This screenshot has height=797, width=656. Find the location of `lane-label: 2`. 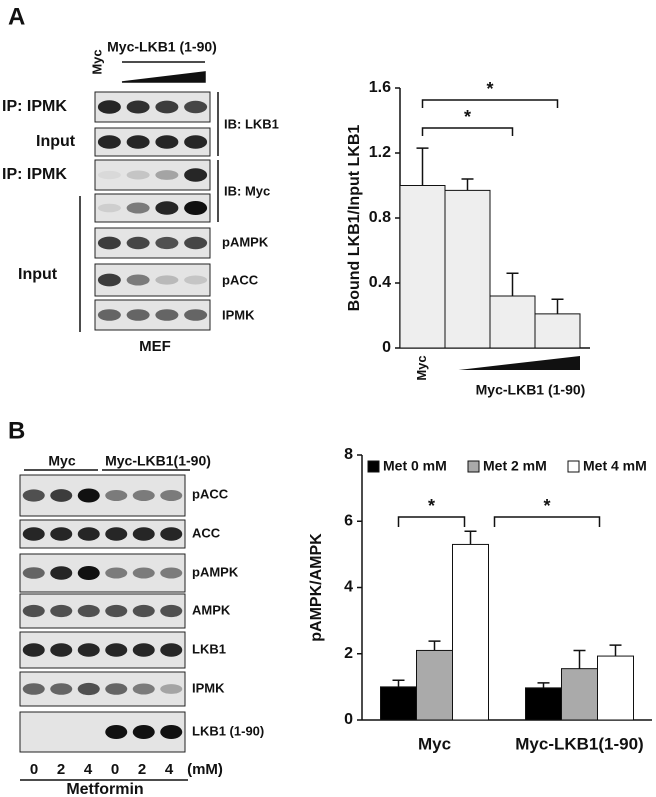

lane-label: 2 is located at coordinates (61, 769).